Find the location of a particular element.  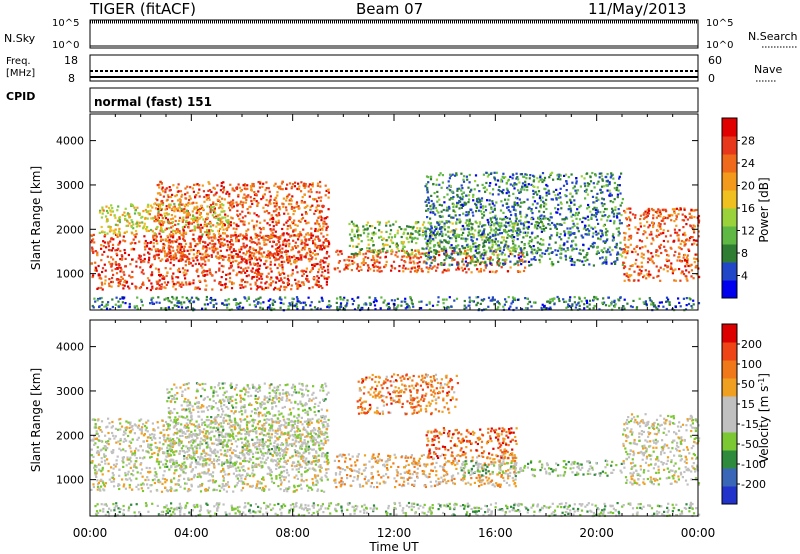

nave-tick-low: 0 is located at coordinates (711, 78).